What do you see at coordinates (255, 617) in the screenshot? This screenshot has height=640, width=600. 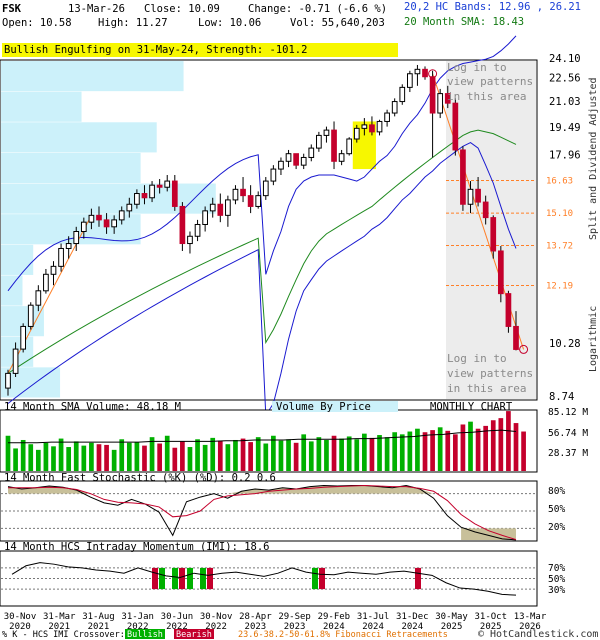 I see `date-tick: 28-Apr` at bounding box center [255, 617].